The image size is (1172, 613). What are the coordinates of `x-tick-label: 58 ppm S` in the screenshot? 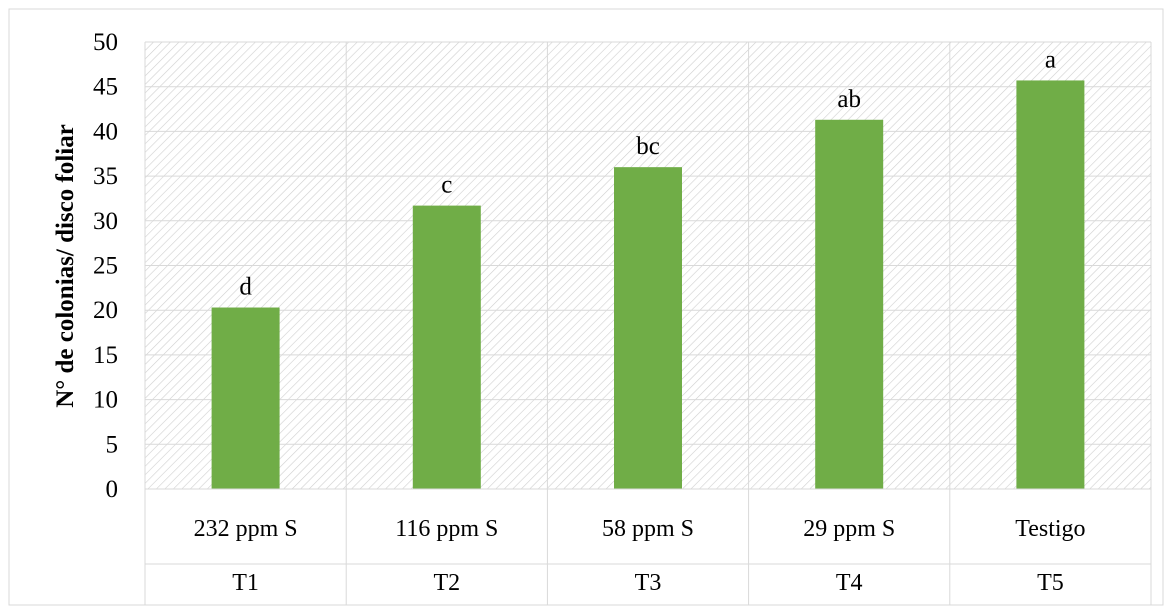 It's located at (648, 529).